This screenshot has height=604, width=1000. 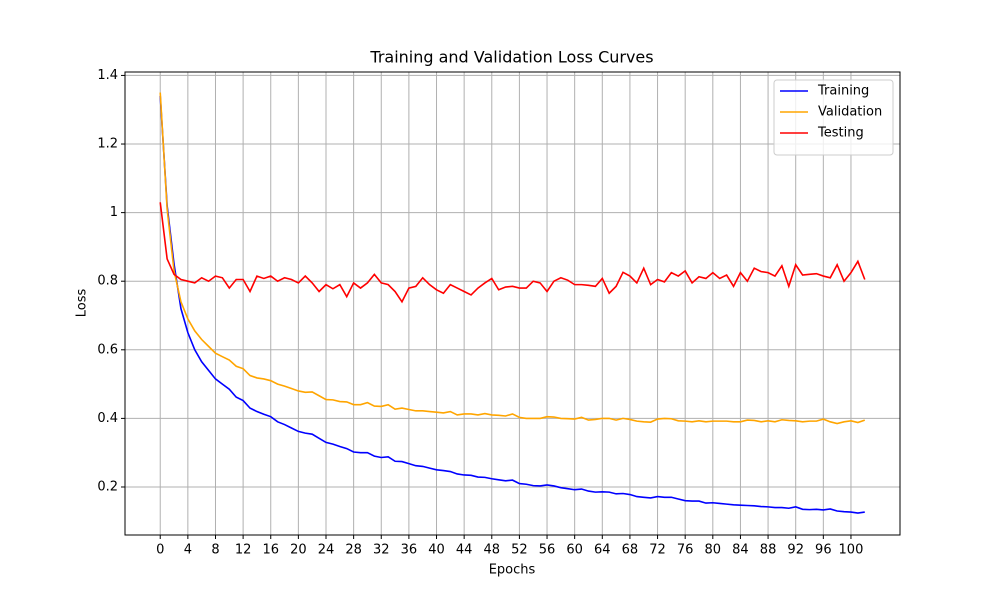 What do you see at coordinates (107, 75) in the screenshot?
I see `y-tick-label: 1.4` at bounding box center [107, 75].